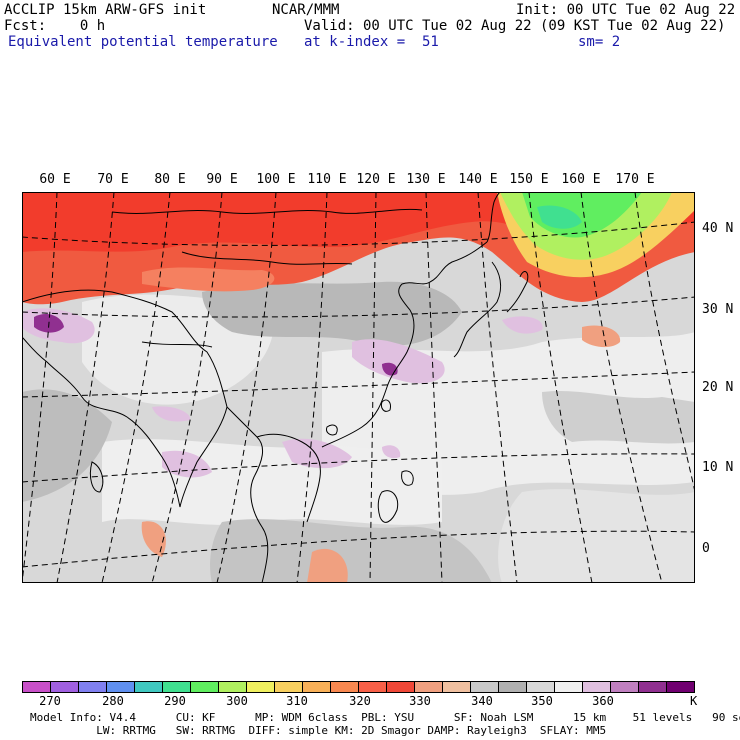  I want to click on smoothing-label: sm= 2, so click(599, 42).